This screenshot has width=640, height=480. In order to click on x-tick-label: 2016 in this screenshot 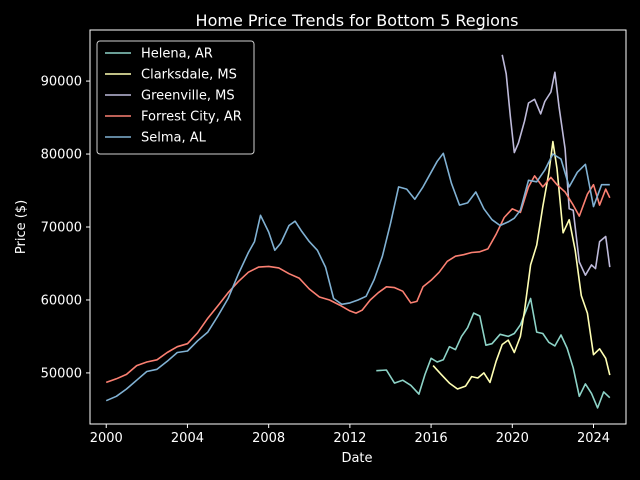, I will do `click(431, 438)`.